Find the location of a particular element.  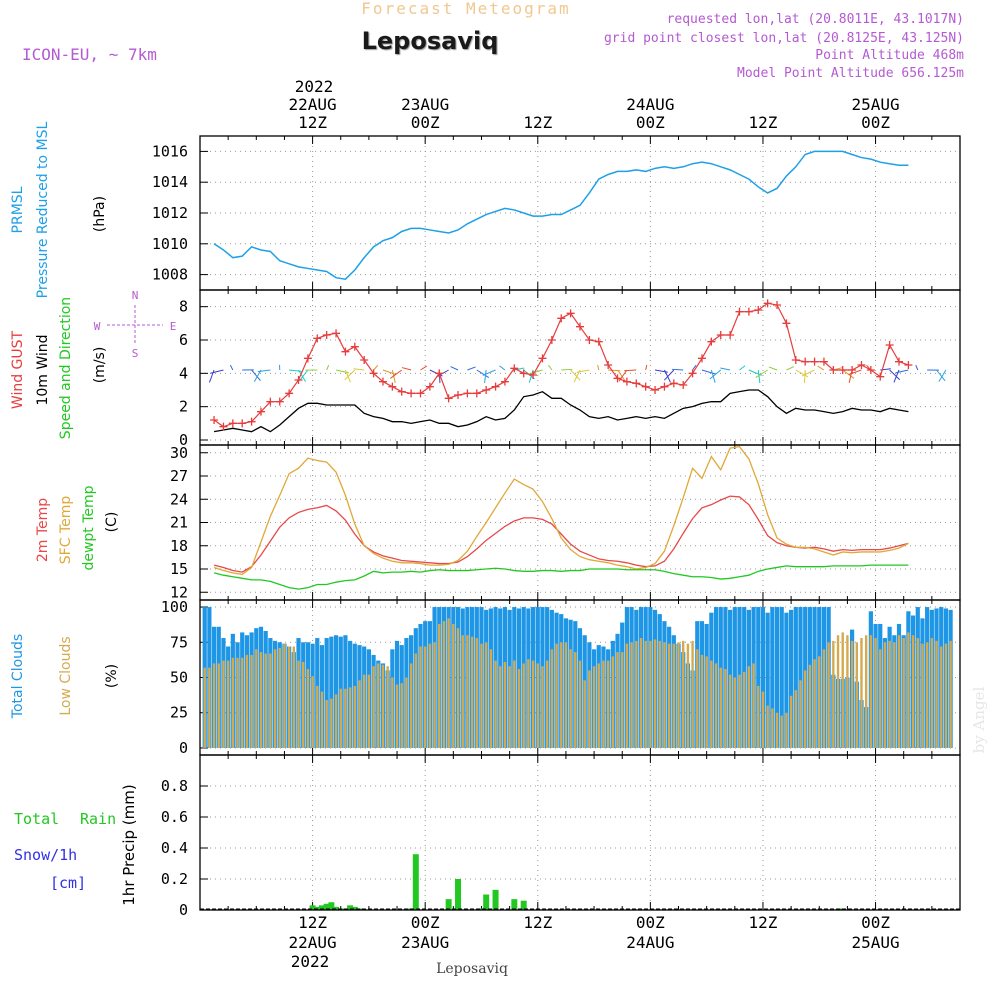

temperature-panel: 12 15 18 21 24 27 30 is located at coordinates (565, 522).